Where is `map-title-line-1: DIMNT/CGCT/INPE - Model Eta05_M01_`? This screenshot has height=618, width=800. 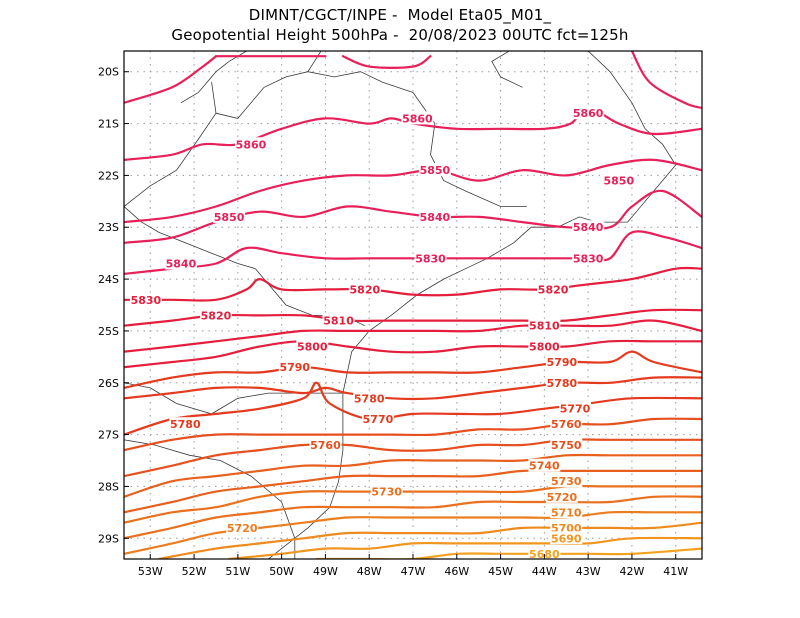 map-title-line-1: DIMNT/CGCT/INPE - Model Eta05_M01_ is located at coordinates (400, 15).